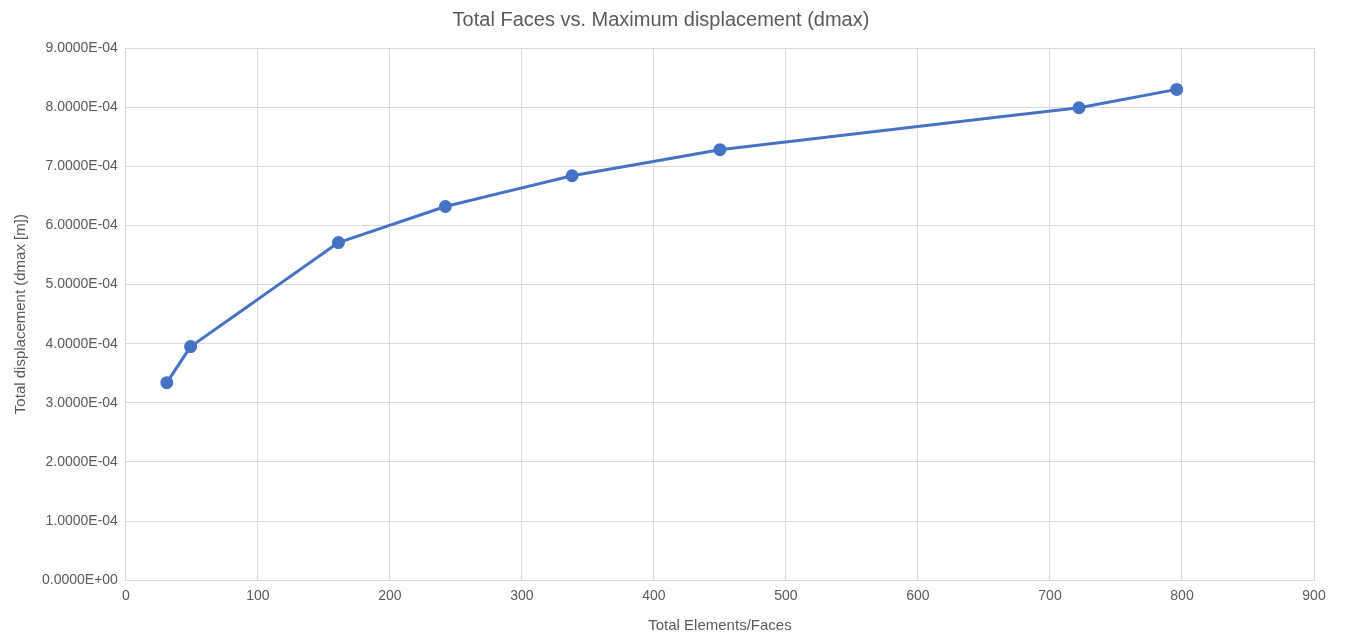  Describe the element at coordinates (258, 595) in the screenshot. I see `x-tick-label: 100` at that location.